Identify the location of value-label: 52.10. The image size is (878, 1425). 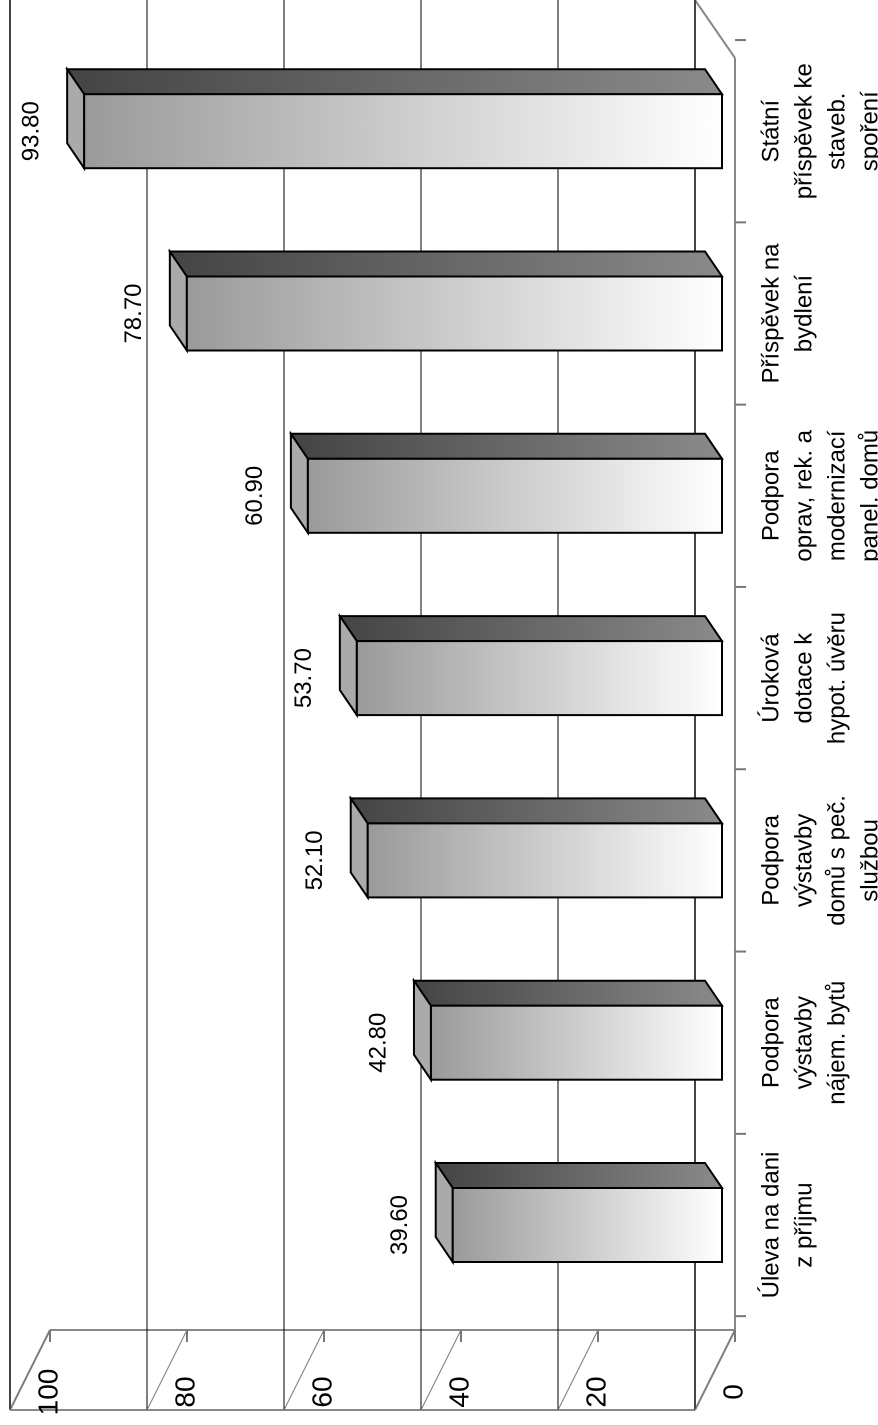
(314, 860).